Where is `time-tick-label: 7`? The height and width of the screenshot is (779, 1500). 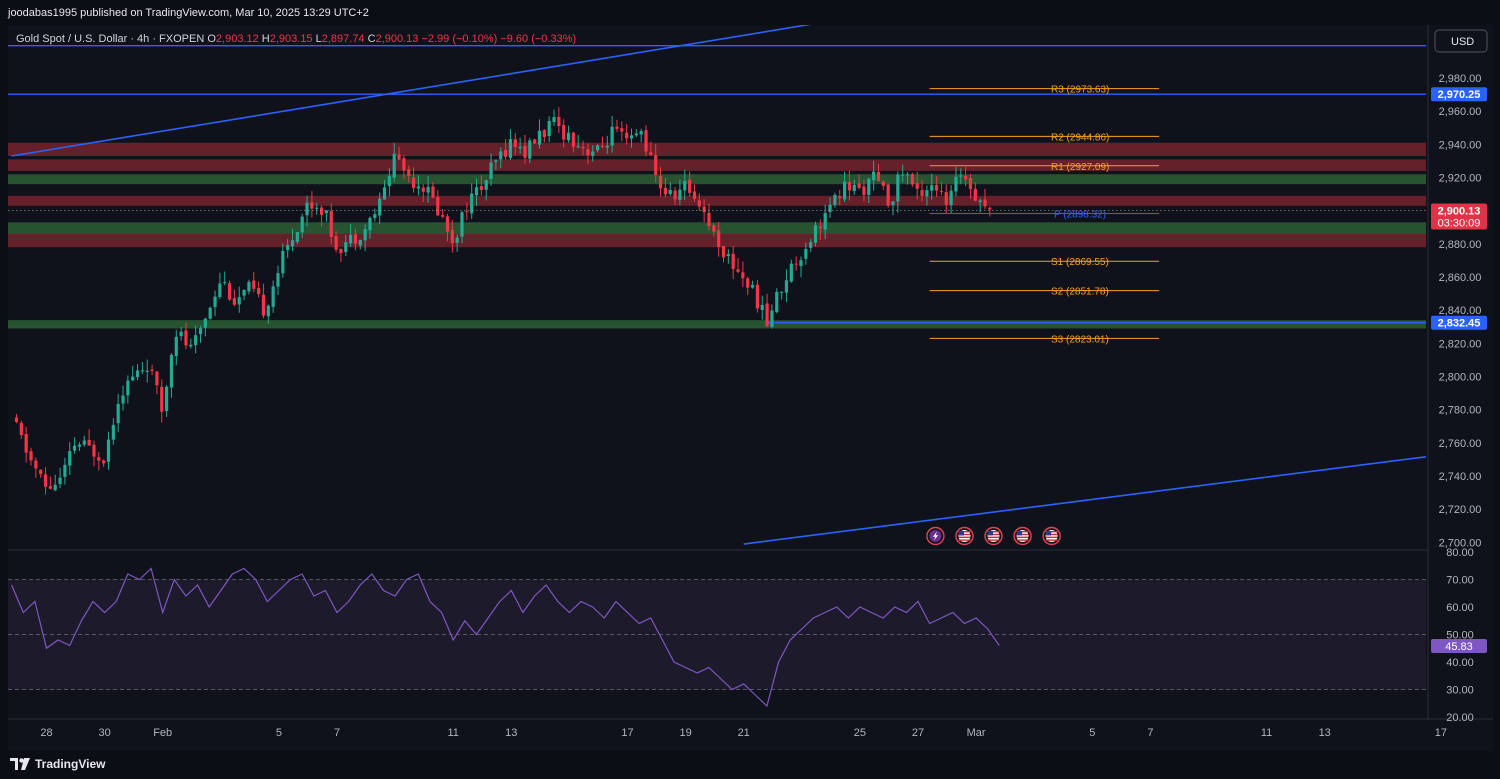
time-tick-label: 7 is located at coordinates (1150, 733).